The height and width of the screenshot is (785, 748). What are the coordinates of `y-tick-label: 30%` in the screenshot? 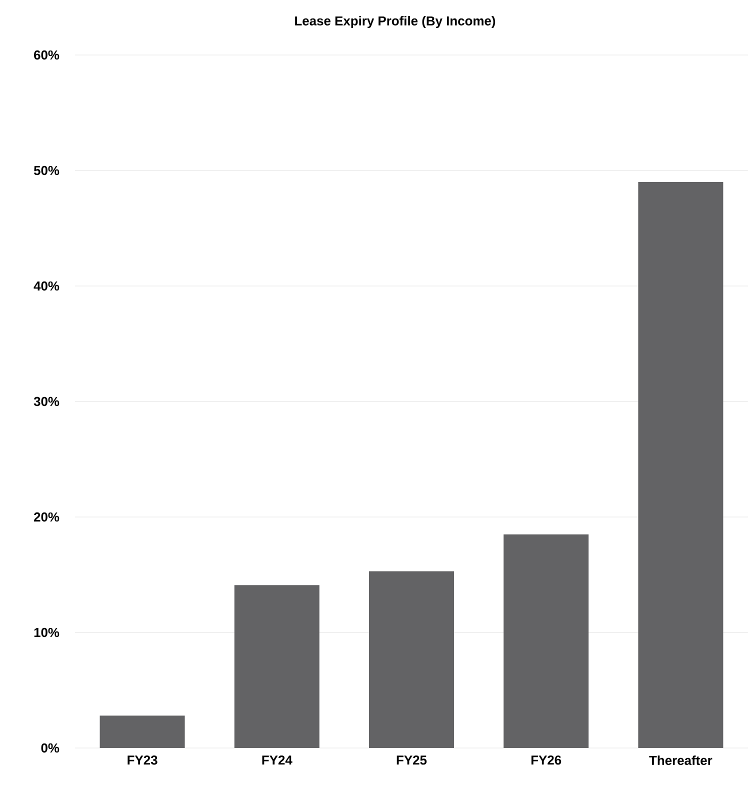 It's located at (47, 401).